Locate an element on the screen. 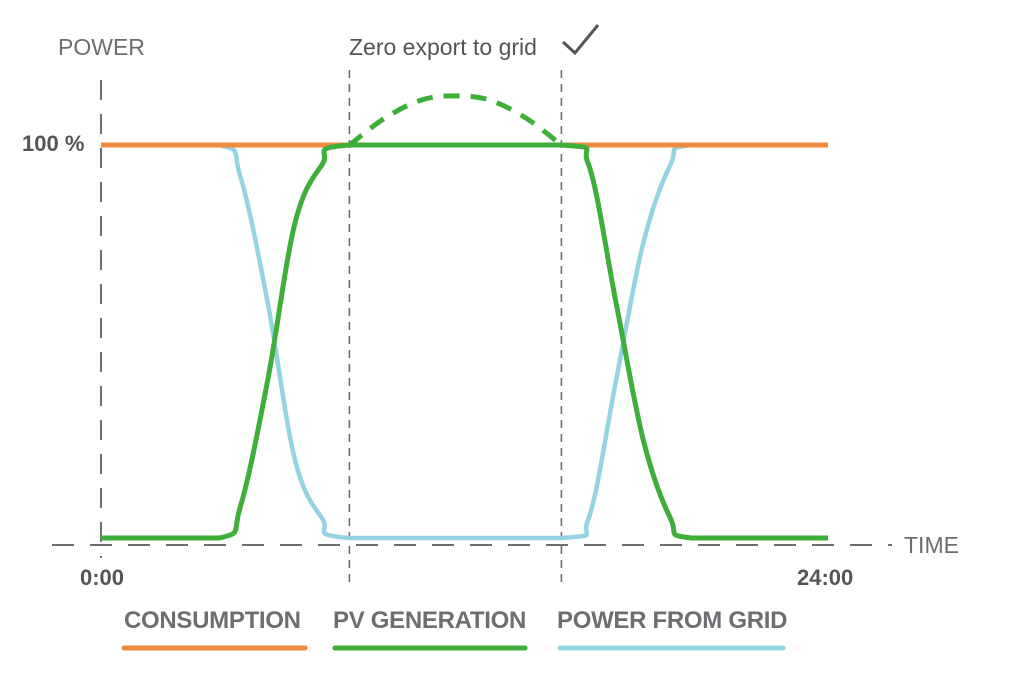 This screenshot has height=680, width=1024. legend-item-power-from-grid: POWER FROM GRID is located at coordinates (672, 629).